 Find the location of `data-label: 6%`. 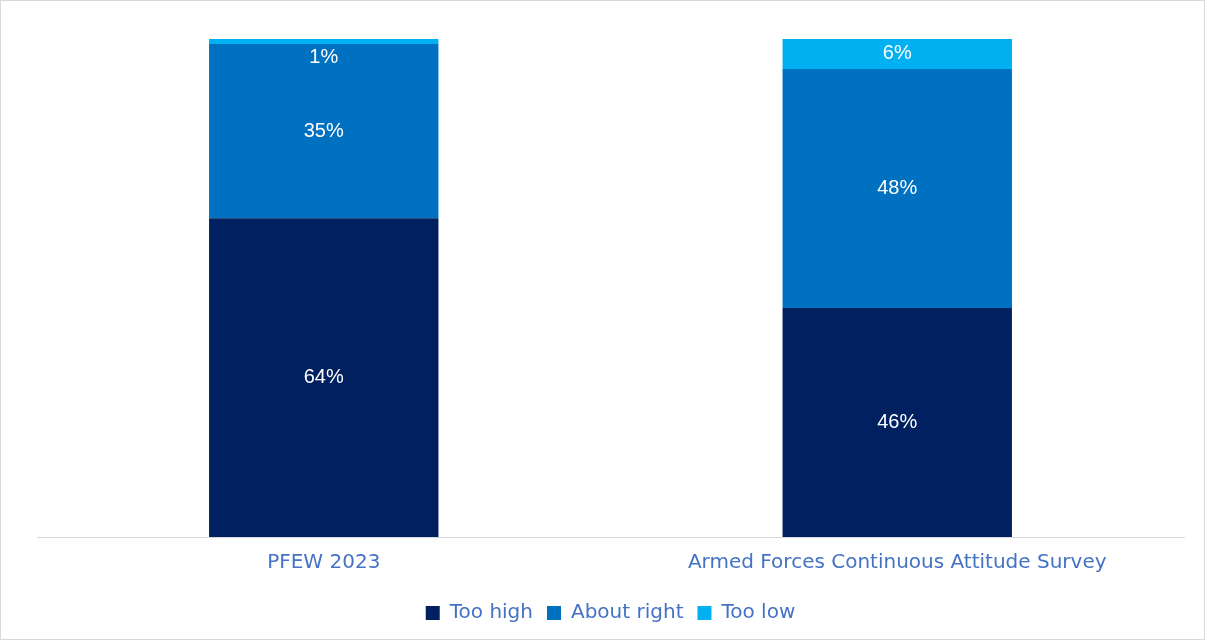

data-label: 6% is located at coordinates (897, 52).